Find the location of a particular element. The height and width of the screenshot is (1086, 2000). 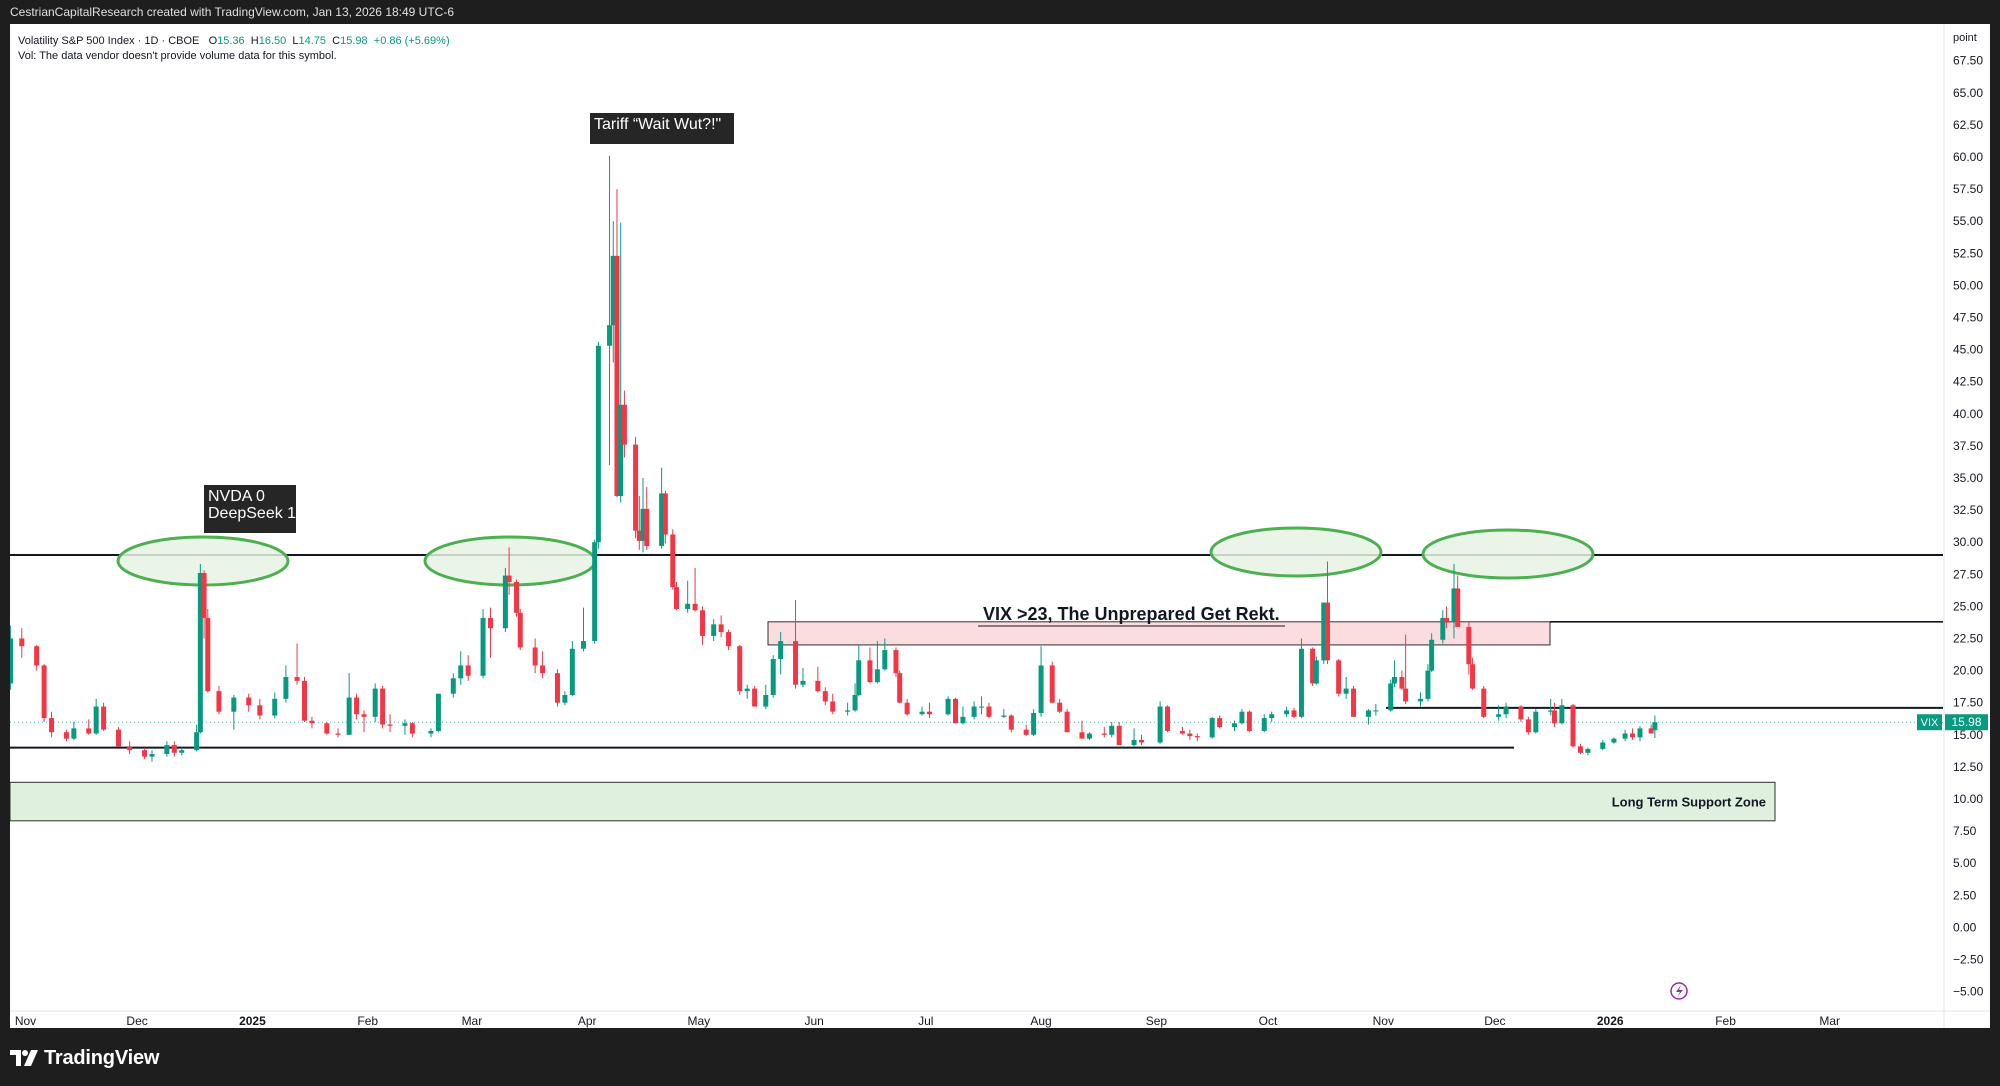

tradingview-logo: TradingView is located at coordinates (84, 1058).